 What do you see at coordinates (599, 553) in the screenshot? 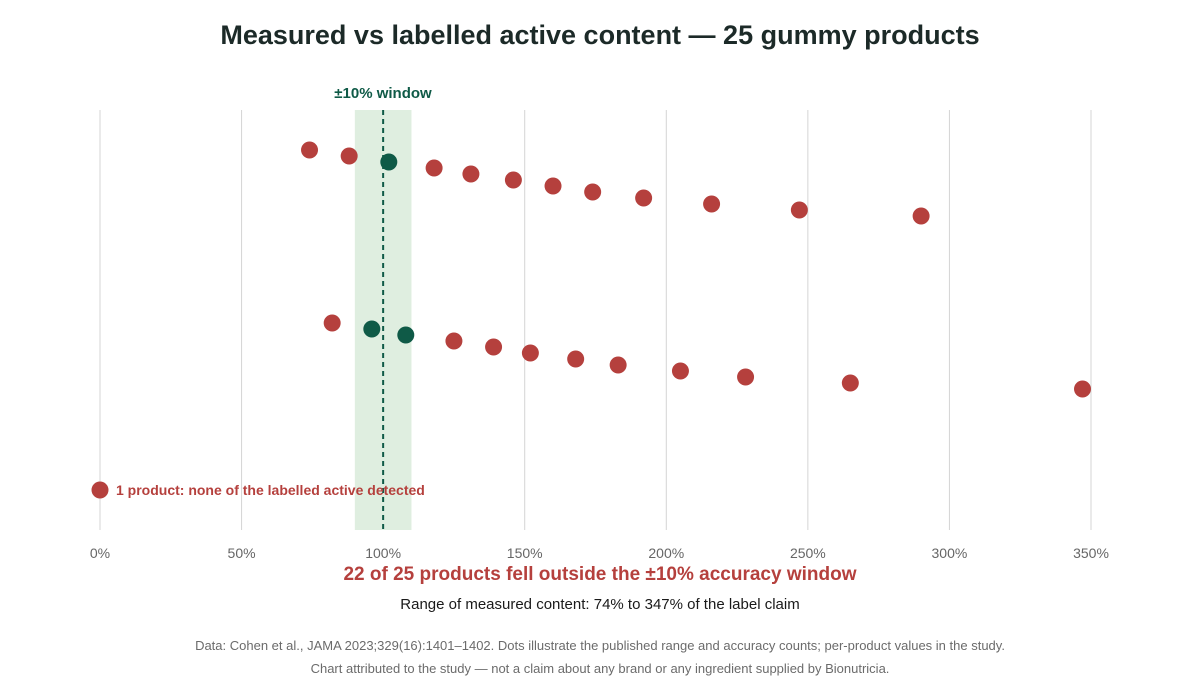
I see `tick-layer: 0% 50% 100% 150% 200% 250% 300% 350%` at bounding box center [599, 553].